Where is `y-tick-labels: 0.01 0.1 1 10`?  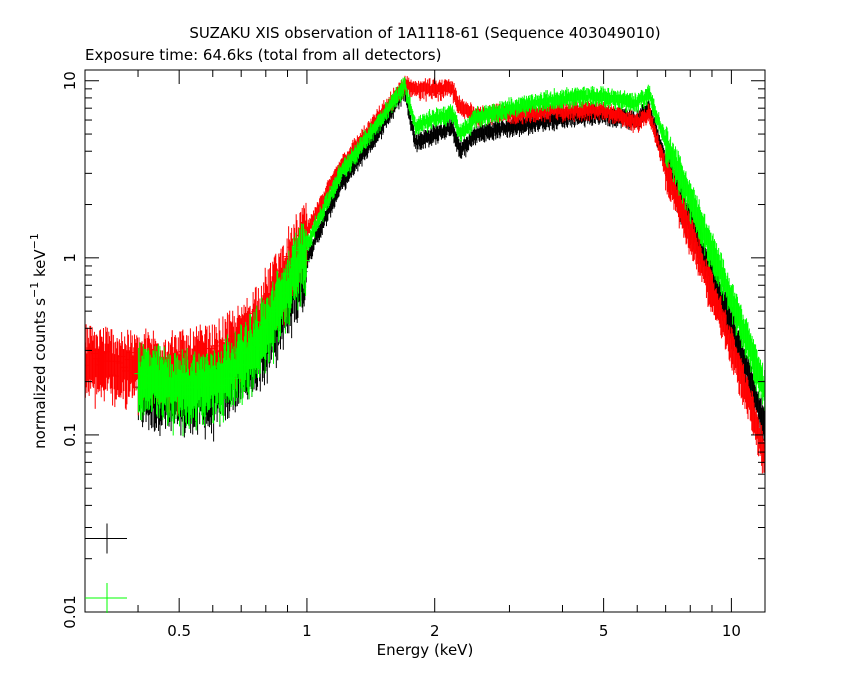 y-tick-labels: 0.01 0.1 1 10 is located at coordinates (70, 350).